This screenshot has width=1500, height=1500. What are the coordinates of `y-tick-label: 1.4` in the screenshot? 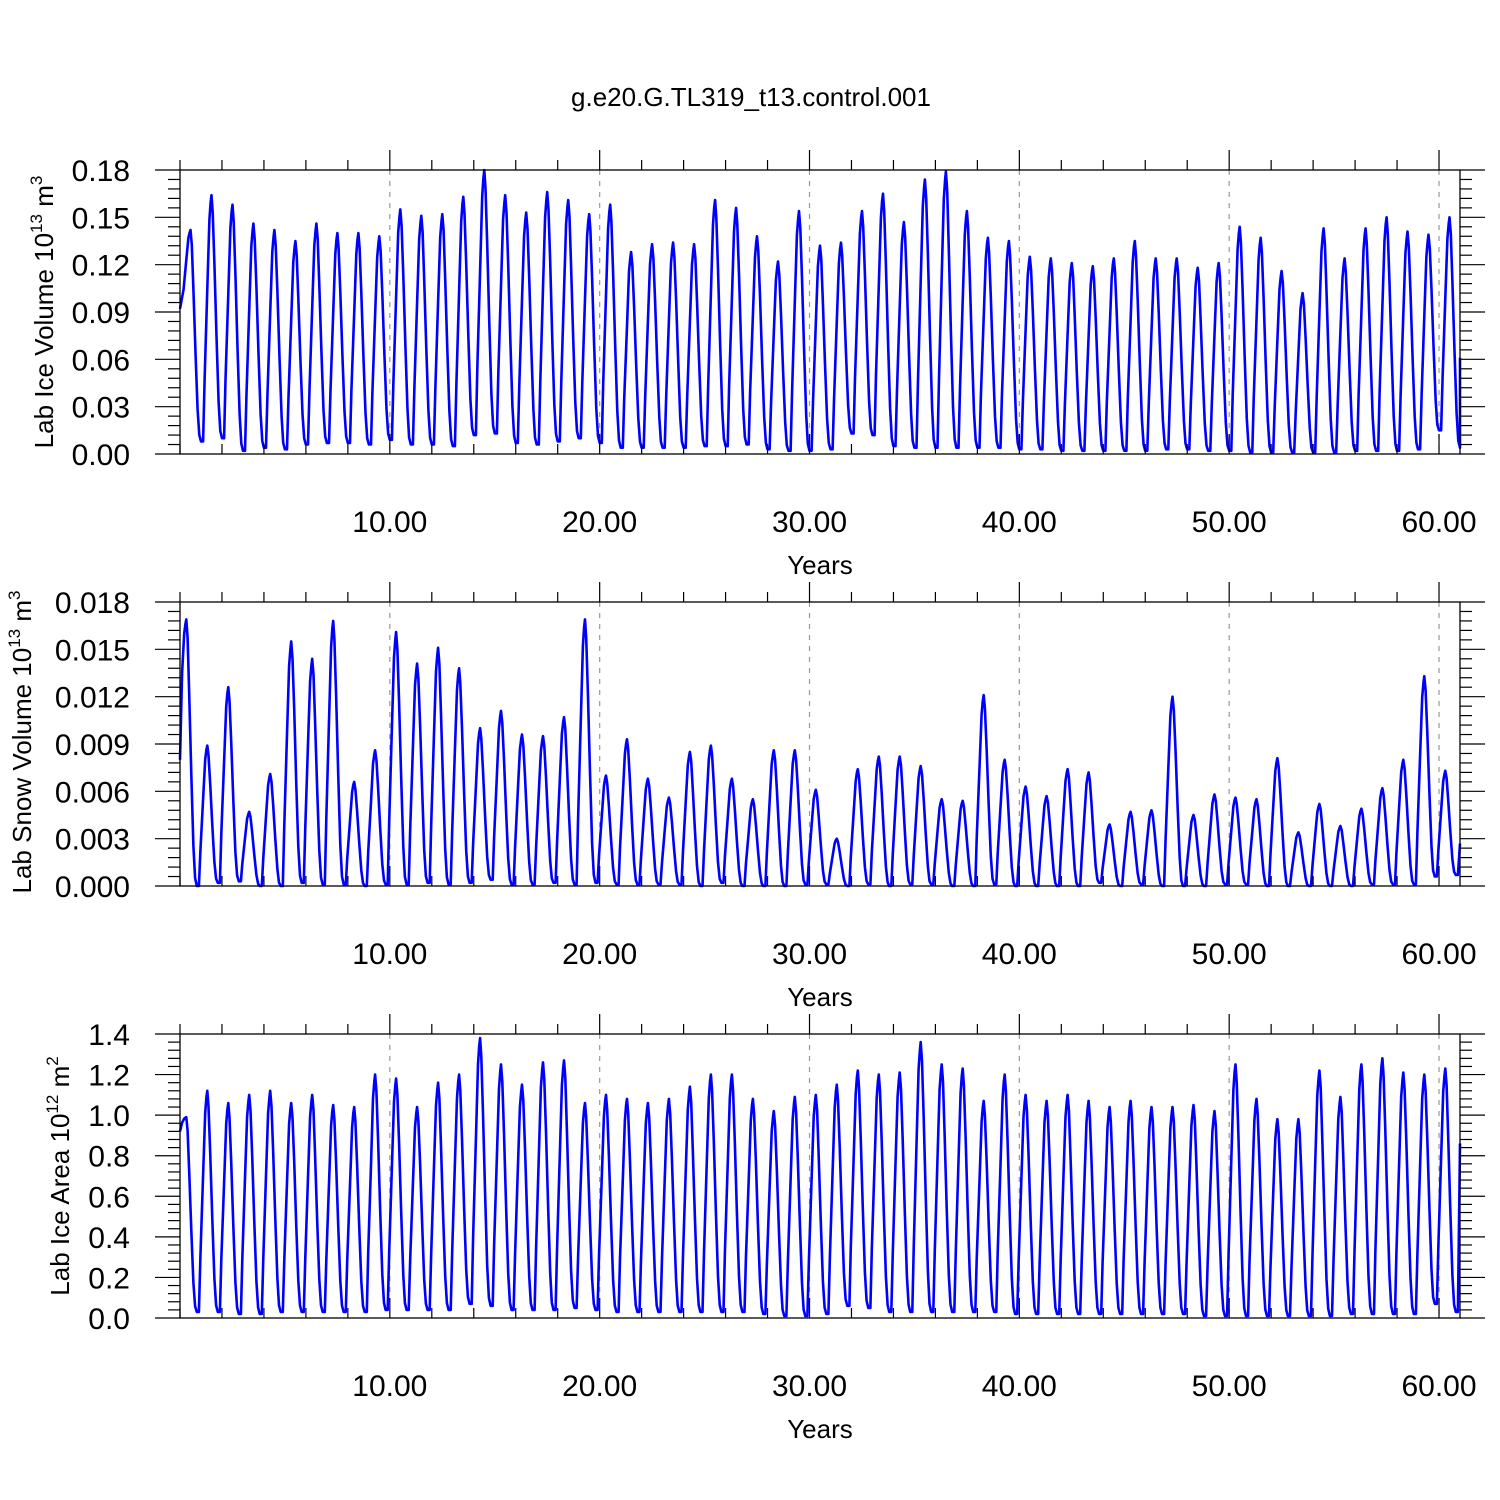 It's located at (109, 1035).